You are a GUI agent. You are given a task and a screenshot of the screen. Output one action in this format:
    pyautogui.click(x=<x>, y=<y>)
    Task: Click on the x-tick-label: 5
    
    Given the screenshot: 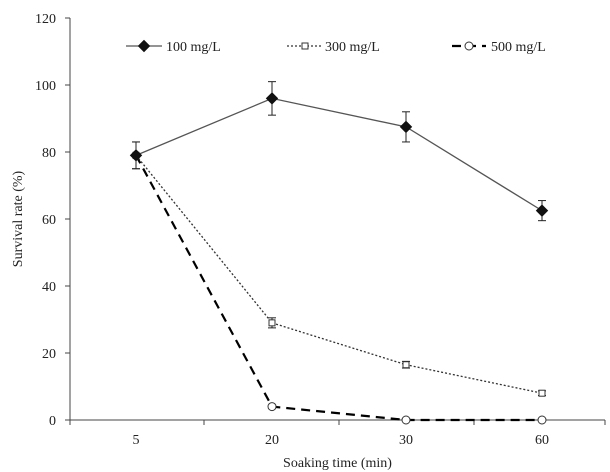 What is the action you would take?
    pyautogui.click(x=136, y=440)
    